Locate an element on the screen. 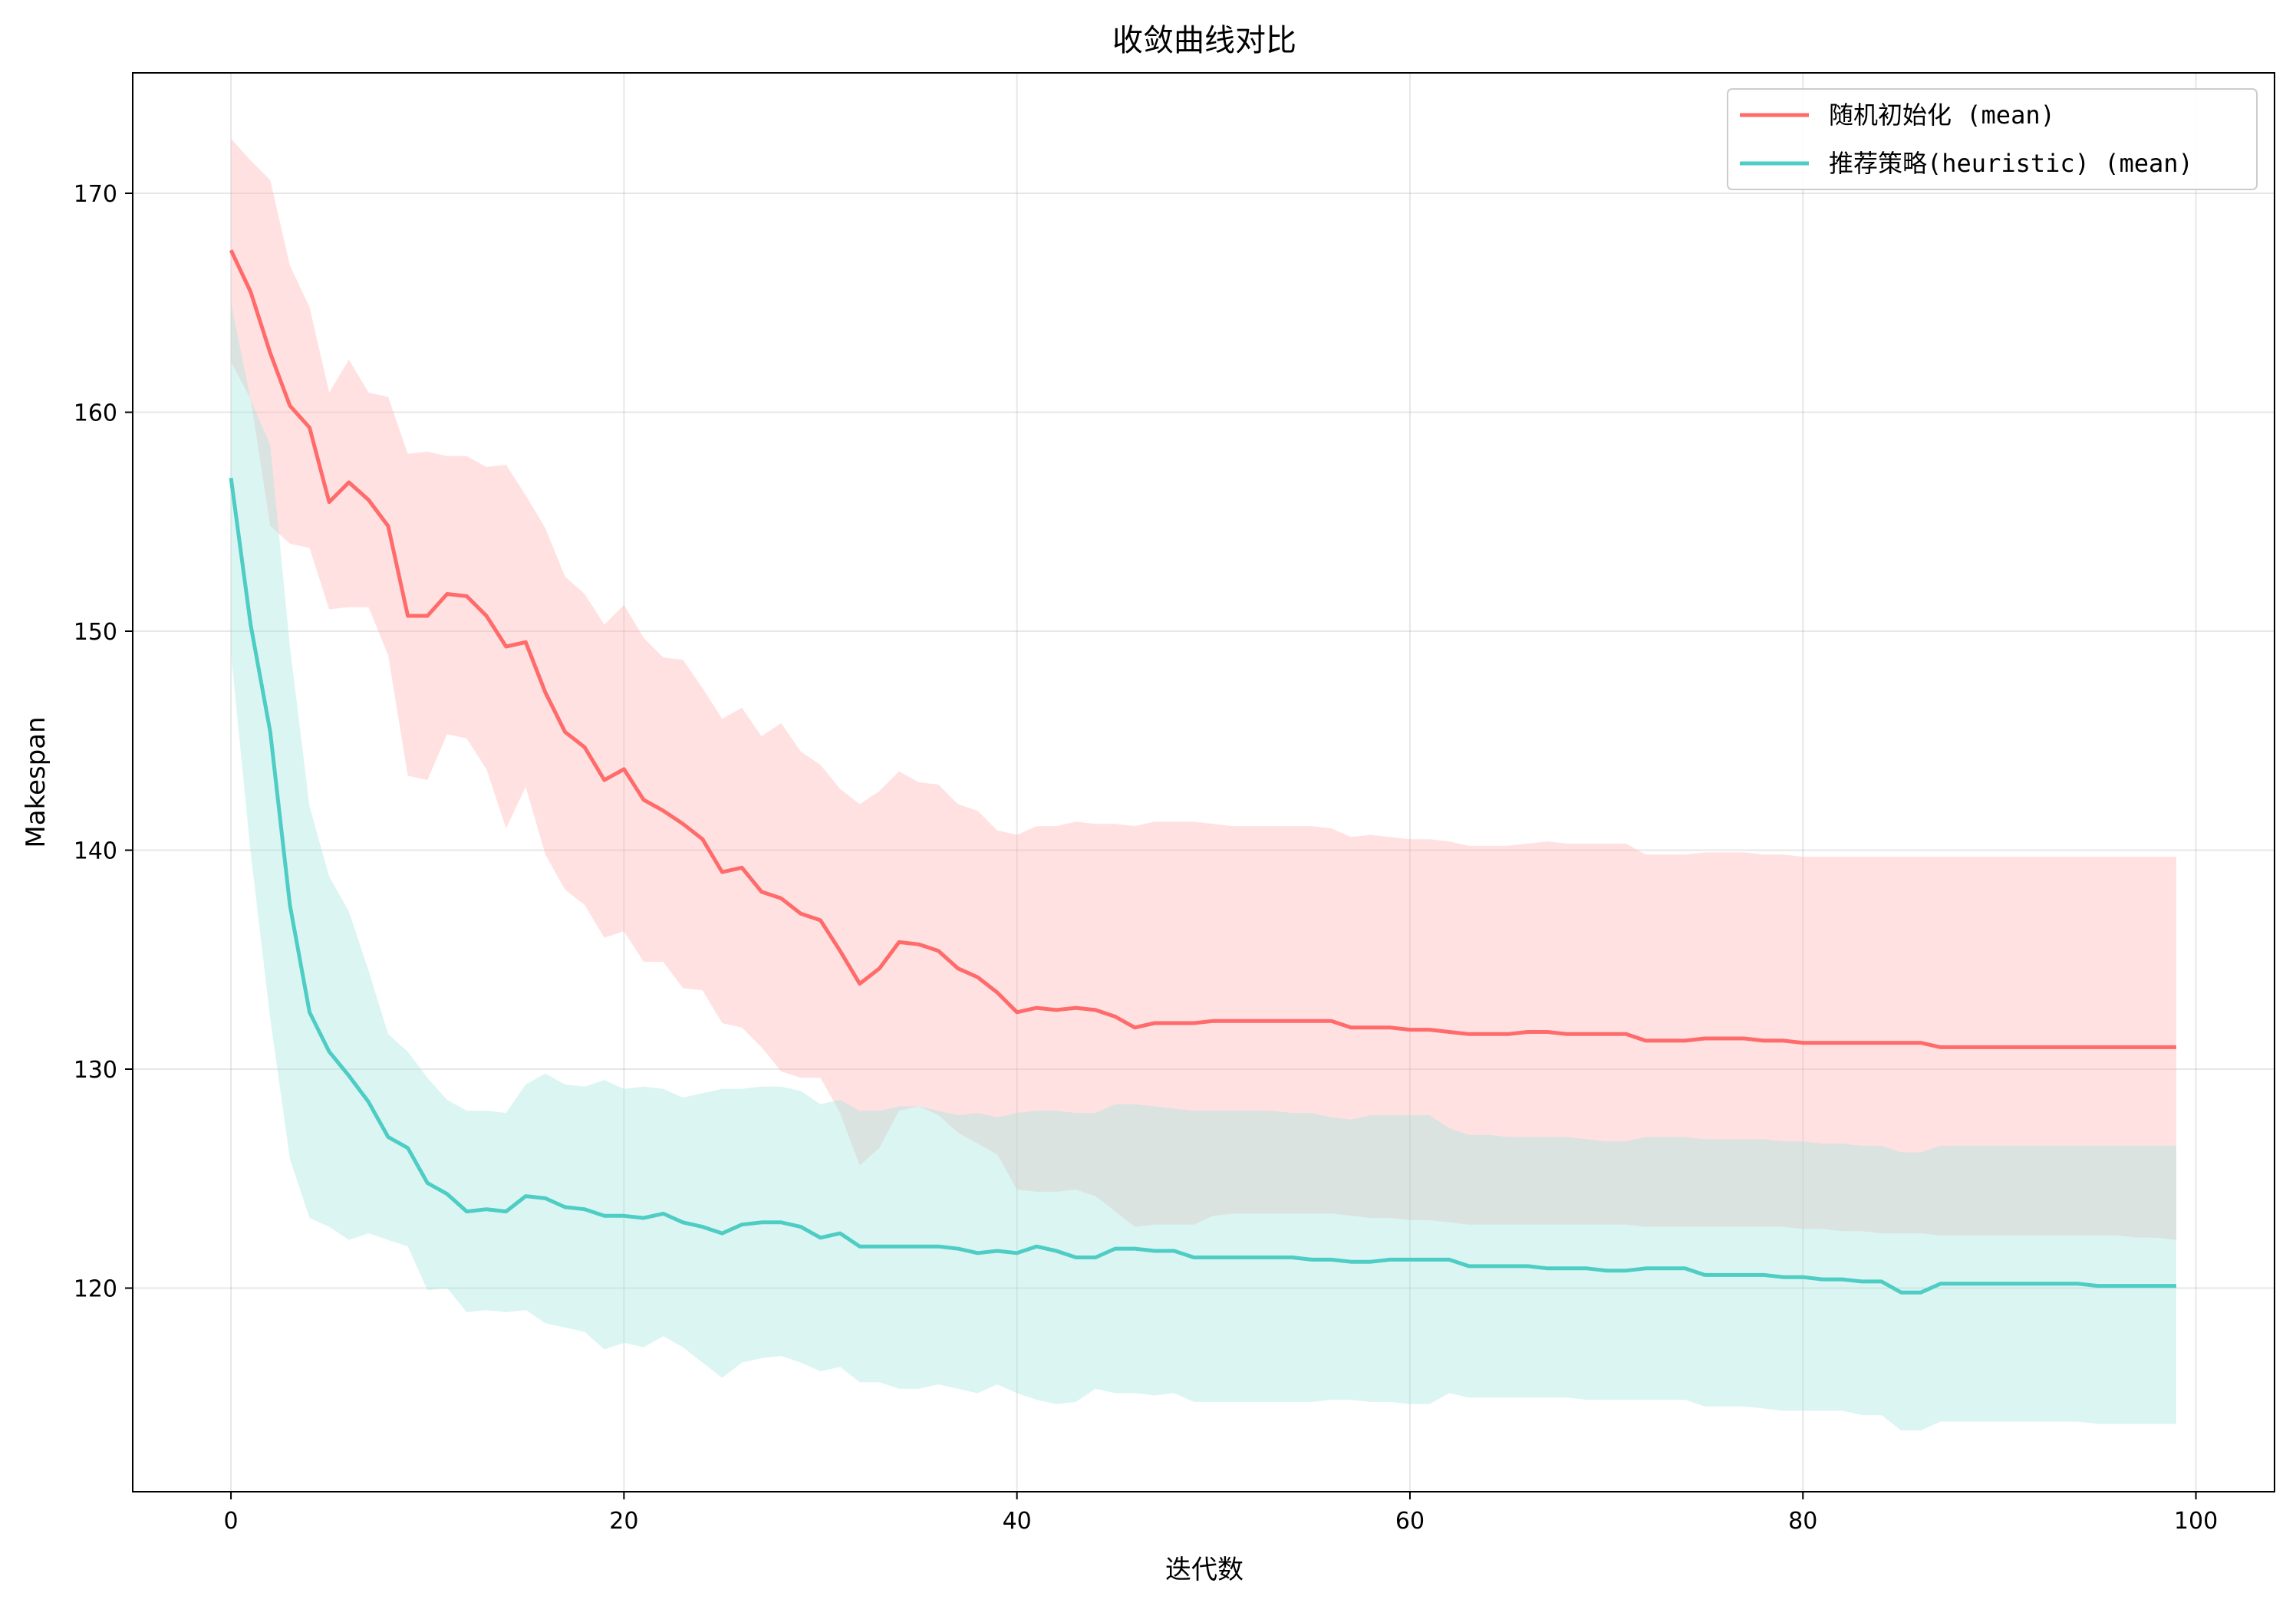 The width and height of the screenshot is (2296, 1606). legend-label-random: 随机初始化 (mean) is located at coordinates (1942, 115).